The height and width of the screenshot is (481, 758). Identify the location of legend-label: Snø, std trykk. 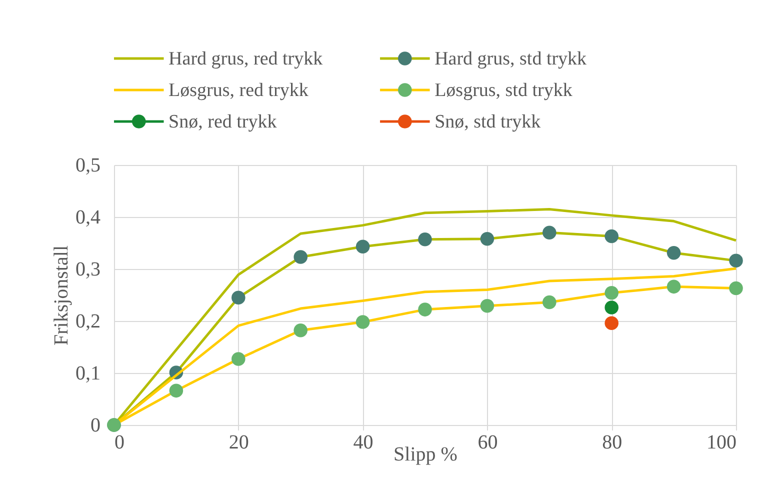
(488, 122).